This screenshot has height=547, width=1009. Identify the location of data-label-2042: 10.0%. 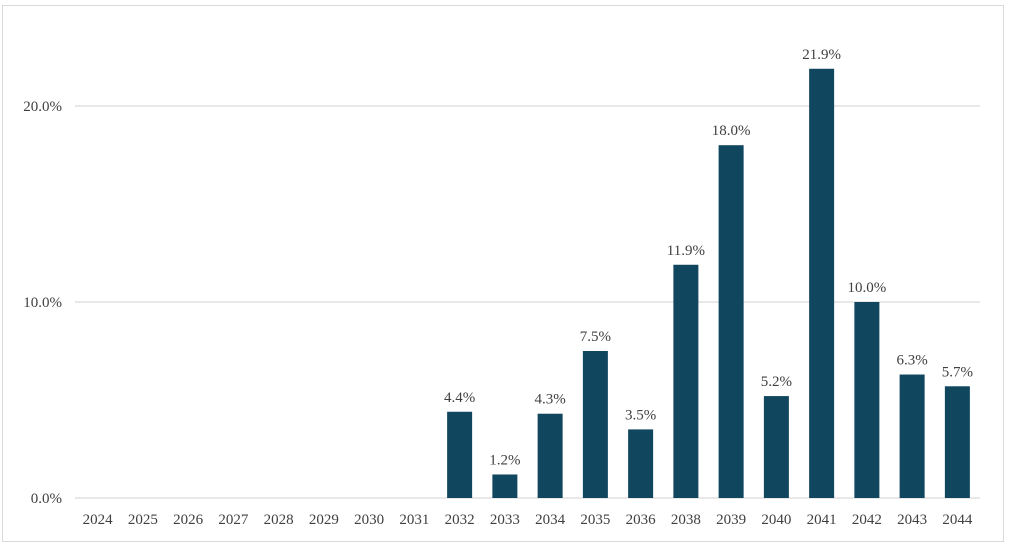
(867, 288).